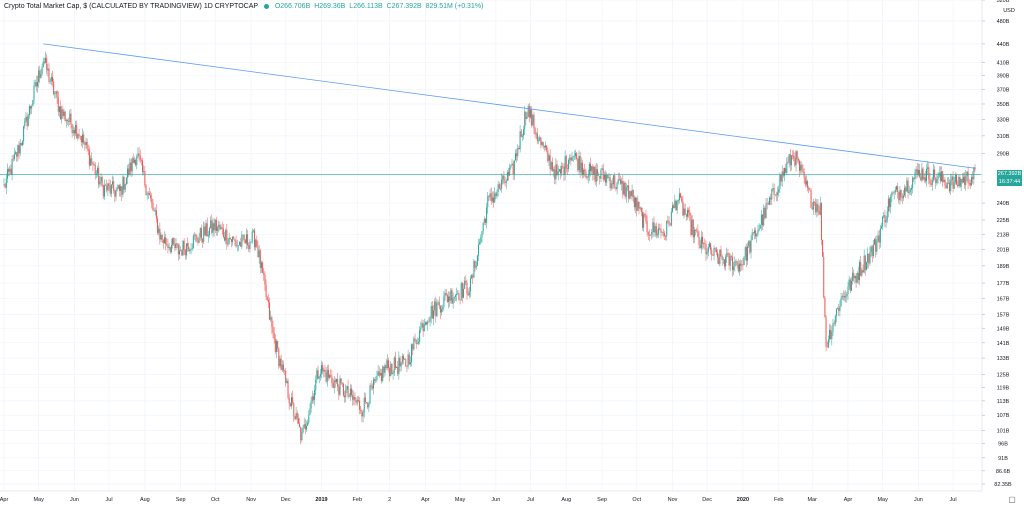  Describe the element at coordinates (1012, 499) in the screenshot. I see `chart-settings-icon: ▢` at that location.